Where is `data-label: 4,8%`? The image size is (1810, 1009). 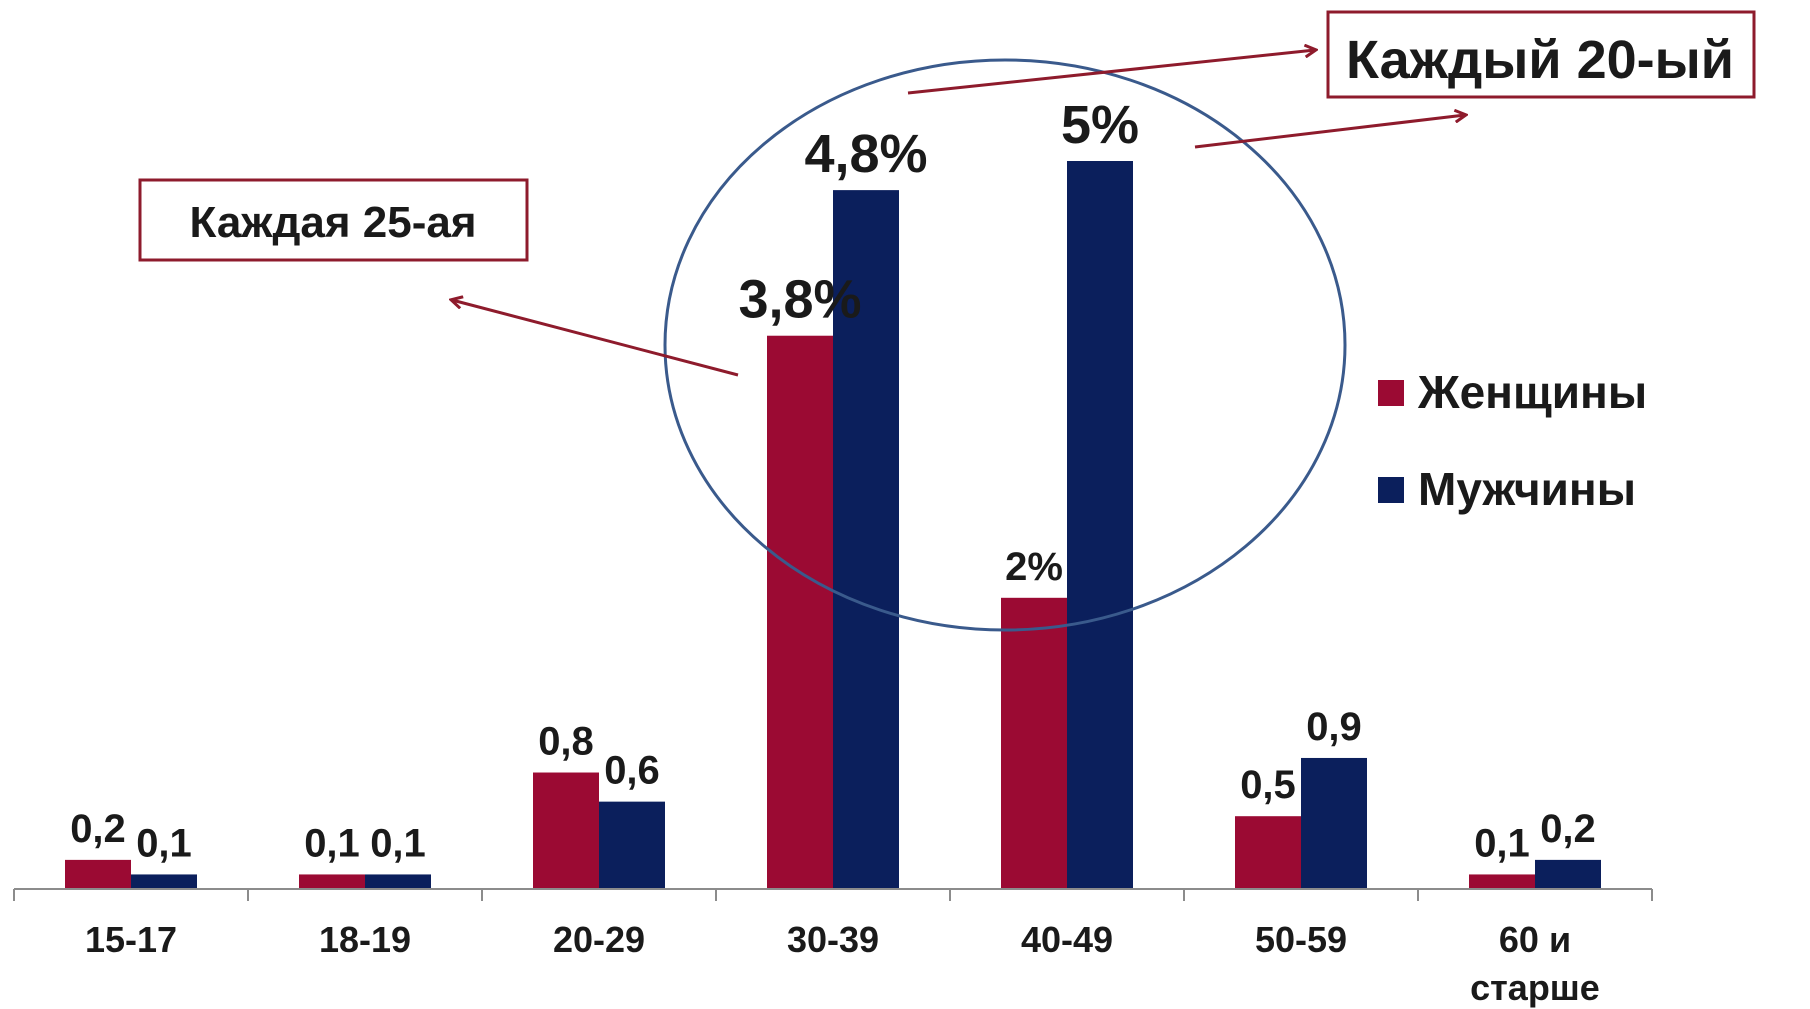
data-label: 4,8% is located at coordinates (865, 154).